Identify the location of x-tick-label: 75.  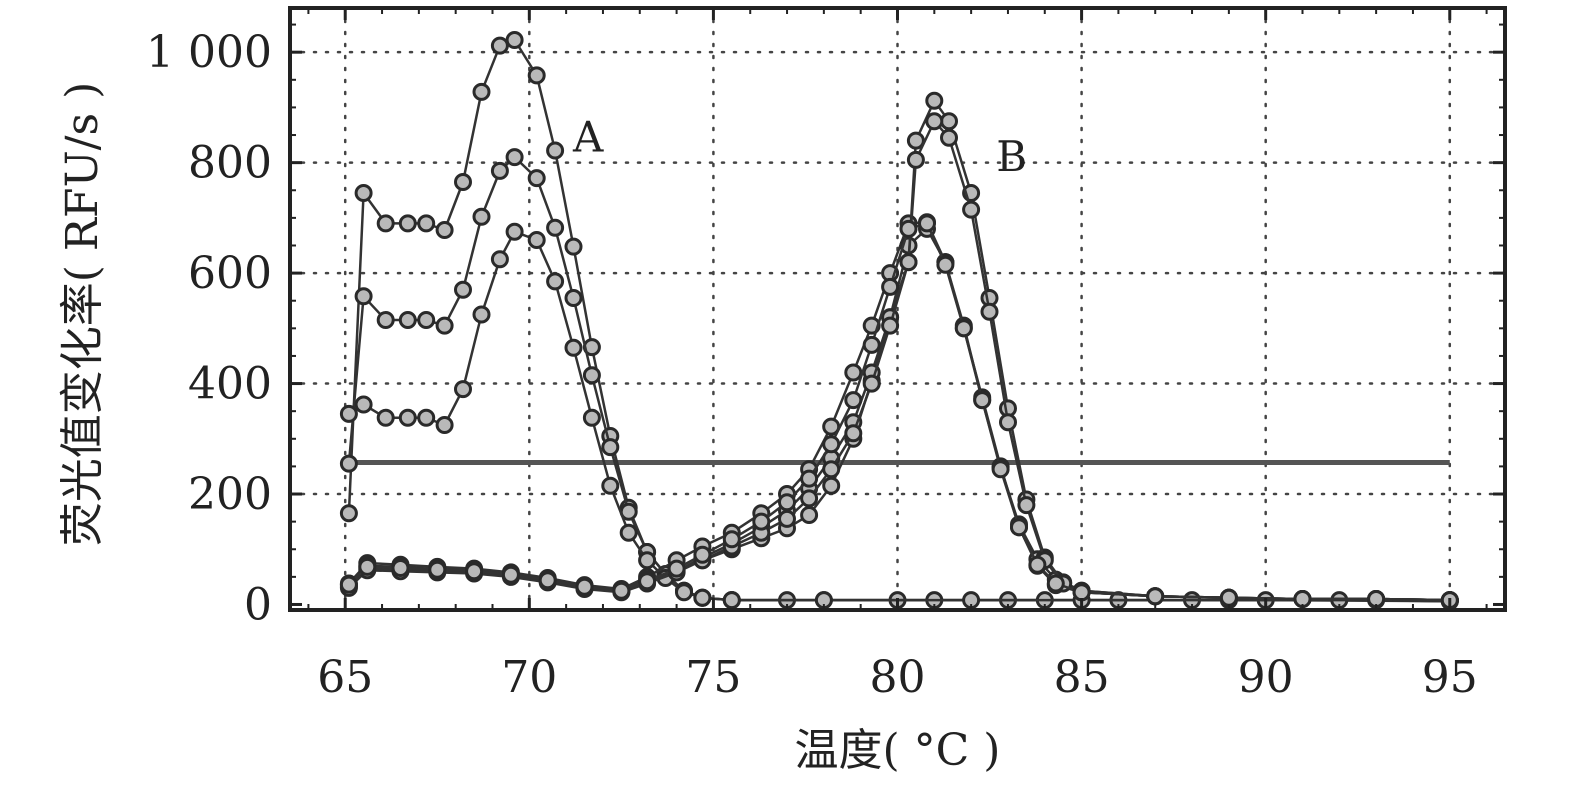
(713, 677).